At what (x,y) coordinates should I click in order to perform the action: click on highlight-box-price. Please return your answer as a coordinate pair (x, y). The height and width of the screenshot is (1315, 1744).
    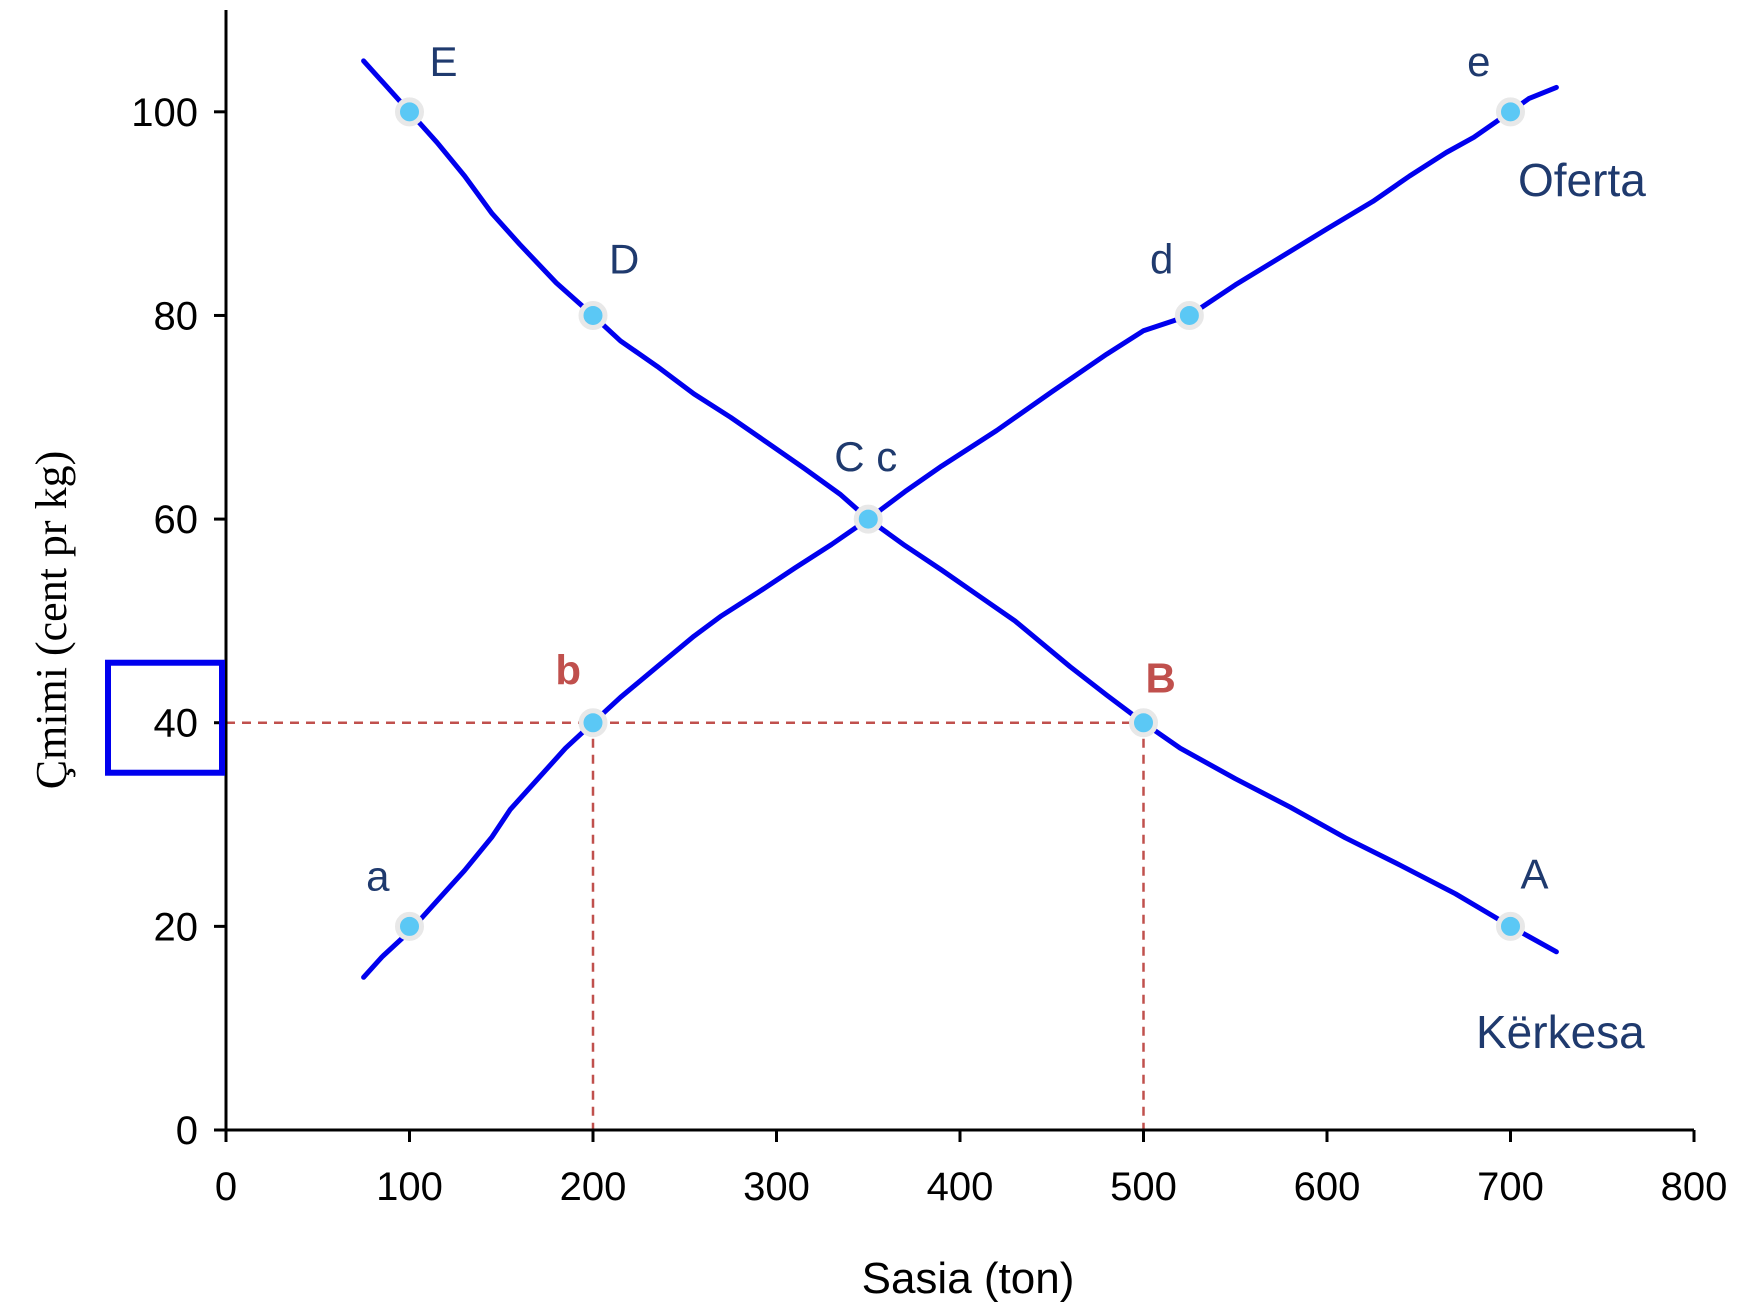
    Looking at the image, I should click on (165, 717).